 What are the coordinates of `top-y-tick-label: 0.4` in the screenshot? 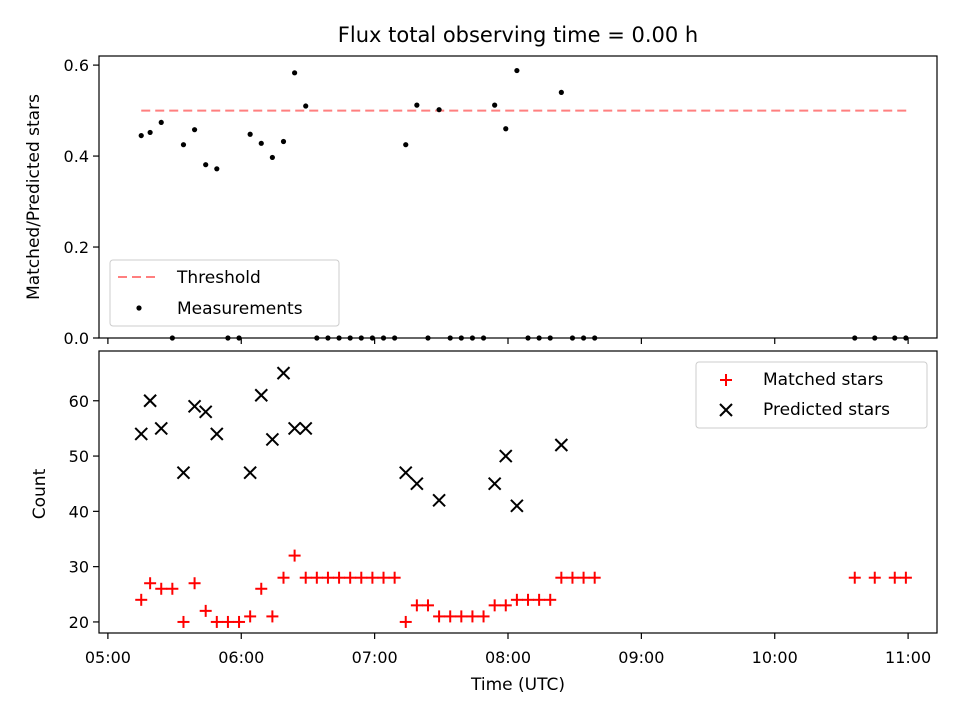 It's located at (76, 156).